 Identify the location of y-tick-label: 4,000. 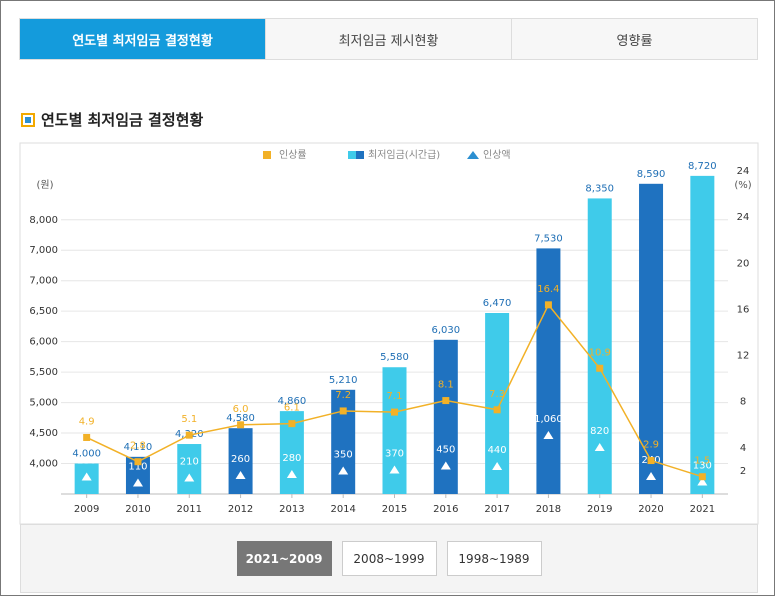
(43, 464).